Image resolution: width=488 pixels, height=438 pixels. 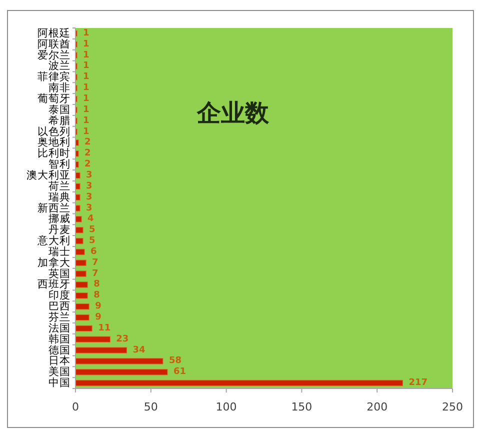 I want to click on y-tick-label: 葡萄牙, so click(x=54, y=99).